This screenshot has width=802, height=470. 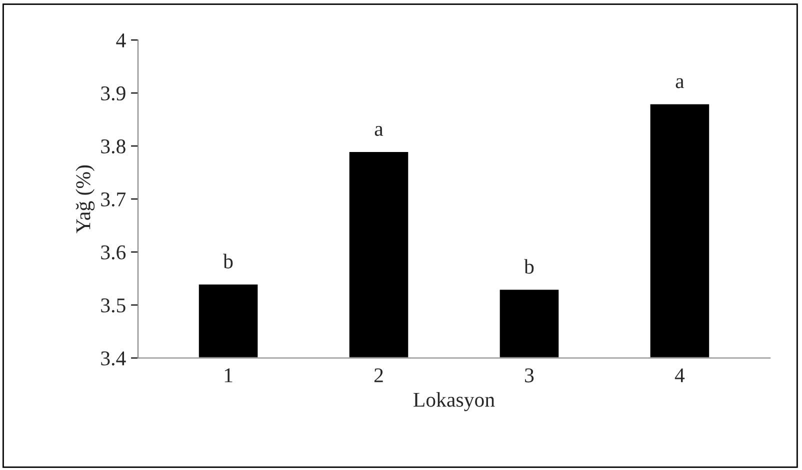 I want to click on y-tick-label: 3.9, so click(x=113, y=93).